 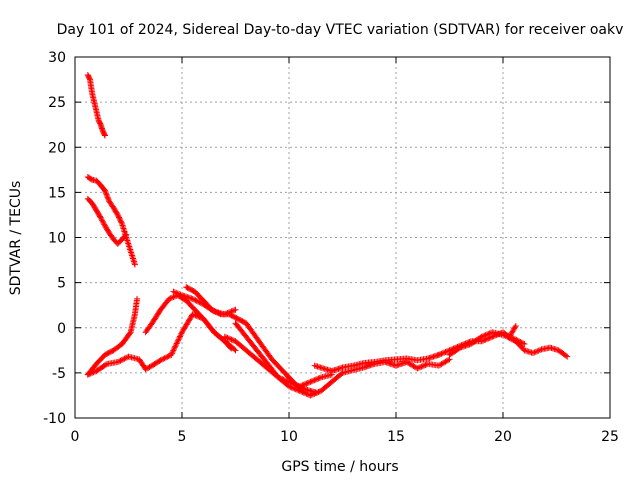 What do you see at coordinates (503, 437) in the screenshot?
I see `x-tick-label: 20` at bounding box center [503, 437].